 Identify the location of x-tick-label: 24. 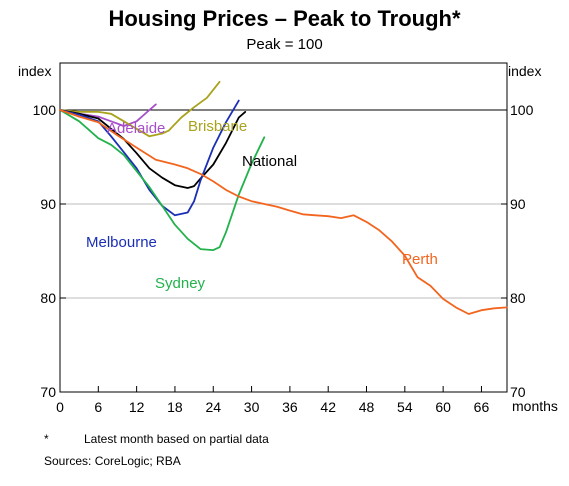
(213, 407).